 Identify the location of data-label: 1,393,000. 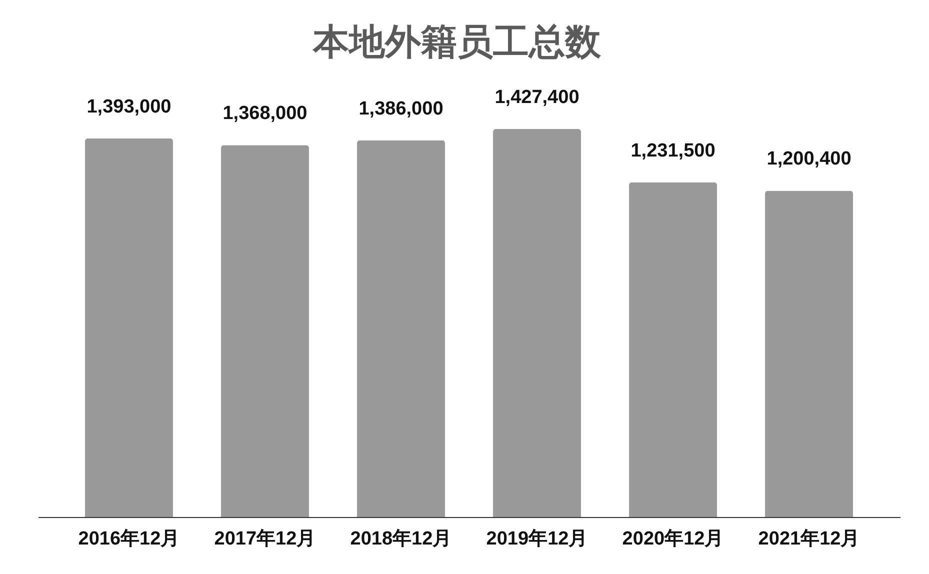
(129, 107).